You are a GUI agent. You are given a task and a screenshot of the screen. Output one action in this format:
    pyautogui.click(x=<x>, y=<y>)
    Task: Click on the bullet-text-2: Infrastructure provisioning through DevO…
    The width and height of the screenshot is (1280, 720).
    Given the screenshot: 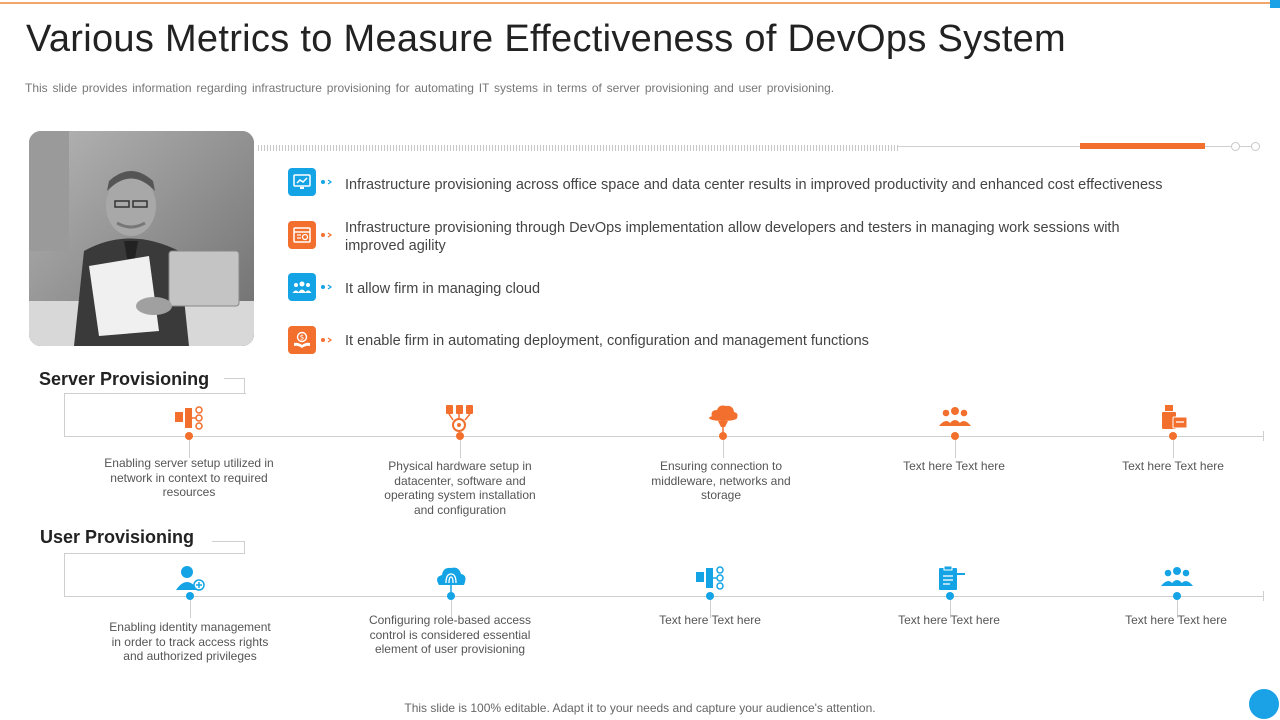 What is the action you would take?
    pyautogui.click(x=732, y=237)
    